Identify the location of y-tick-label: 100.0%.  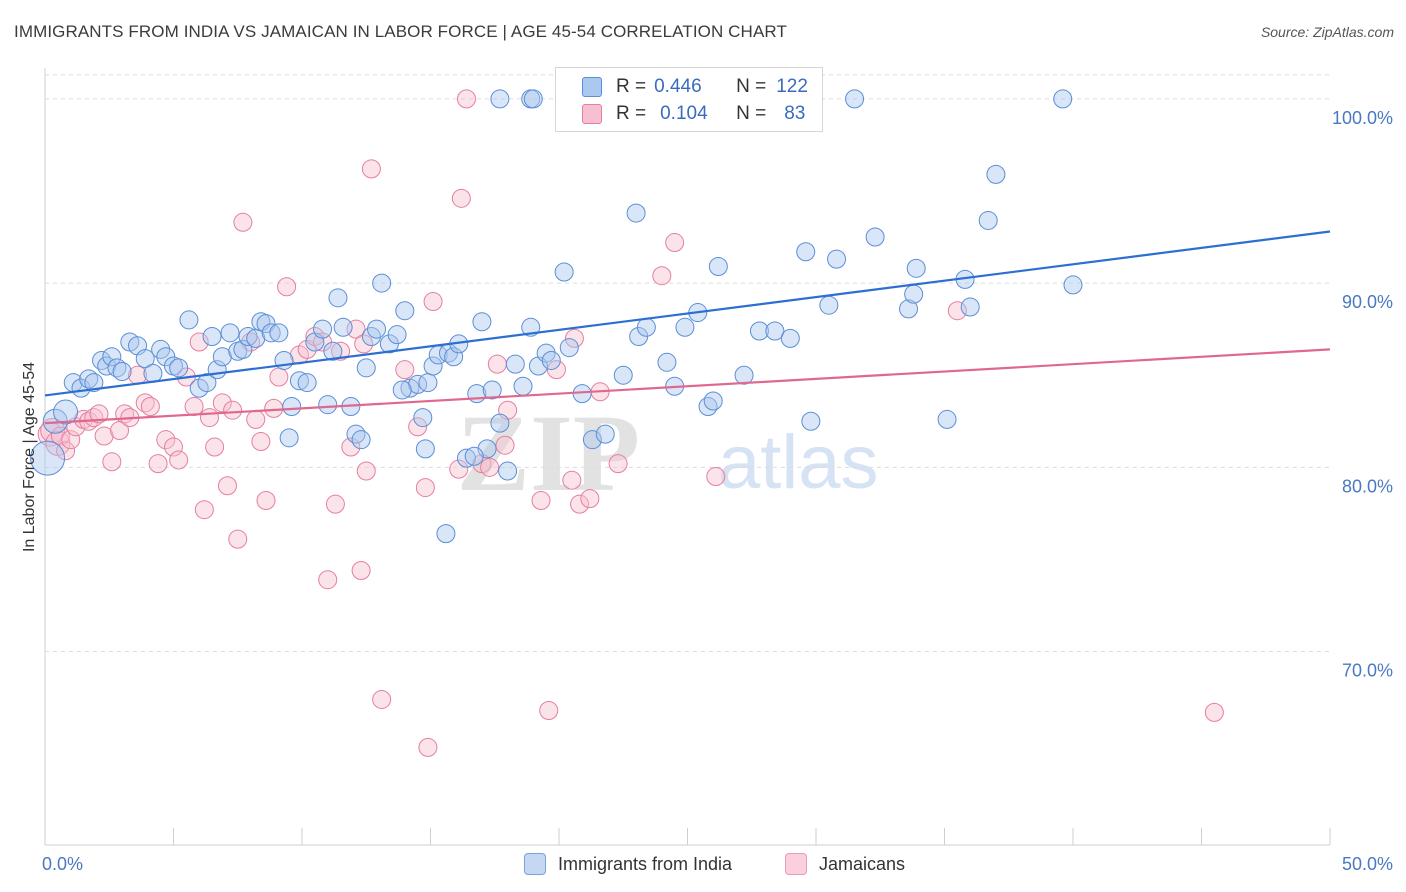
(1362, 118).